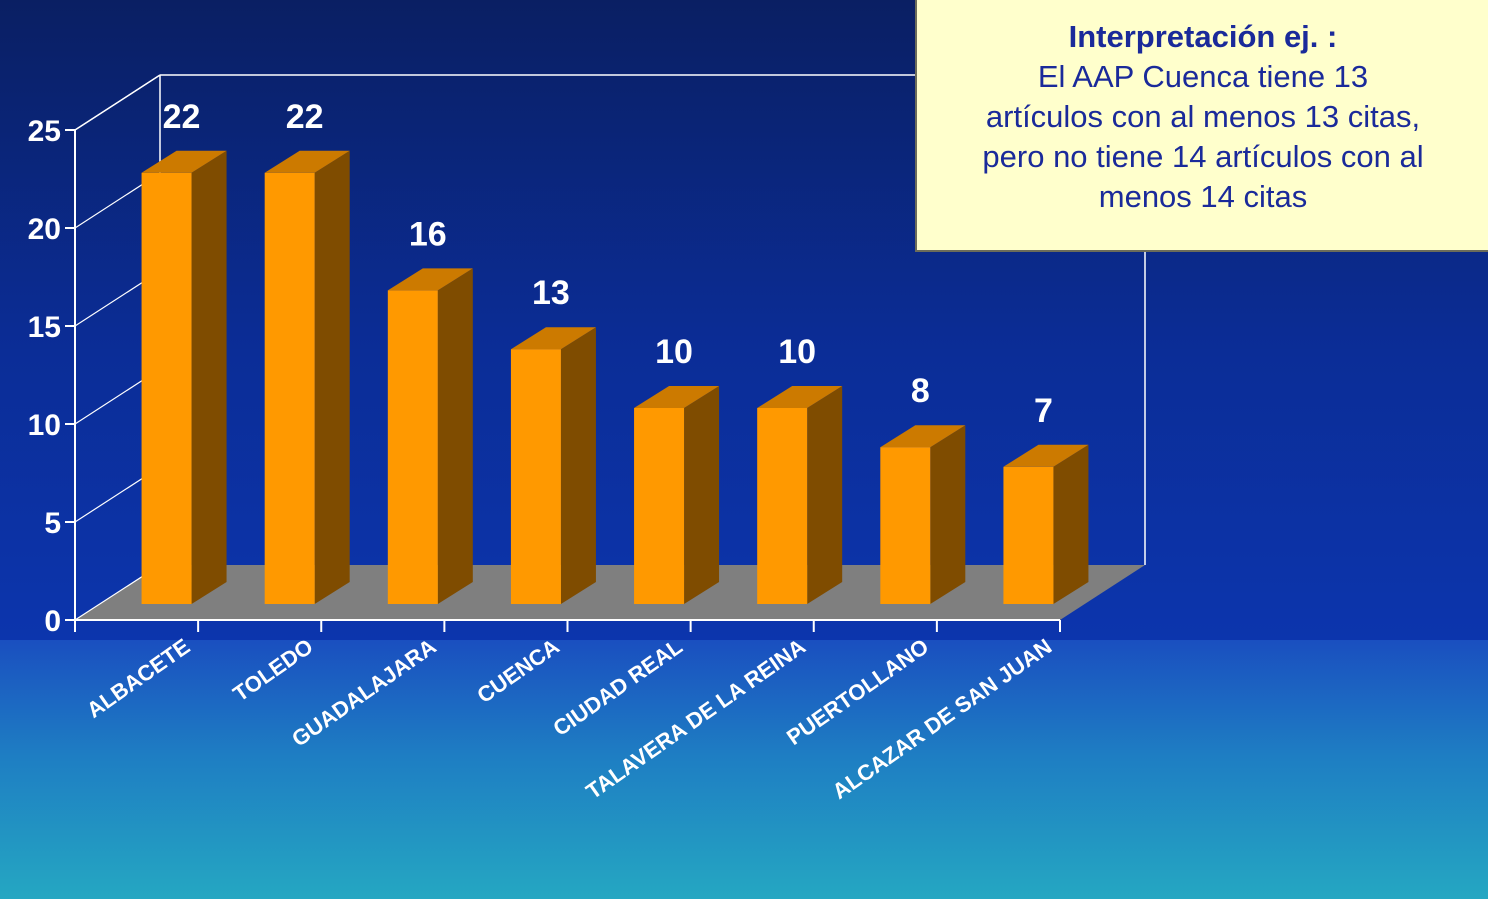 The image size is (1488, 899). What do you see at coordinates (1203, 116) in the screenshot?
I see `note-line: artículos con al menos 13 citas,` at bounding box center [1203, 116].